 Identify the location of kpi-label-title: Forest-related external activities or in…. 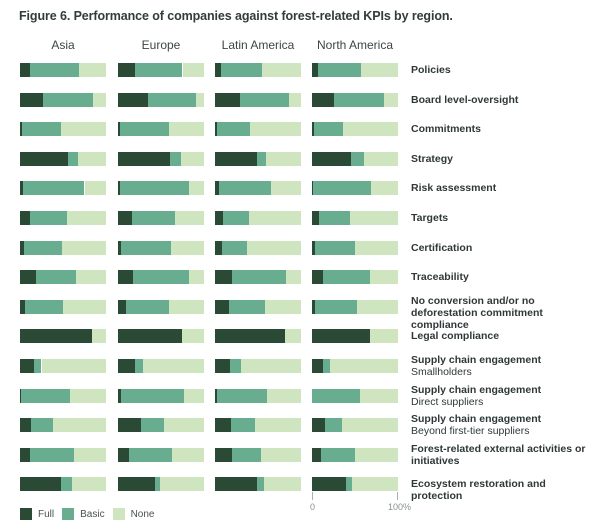
(498, 455).